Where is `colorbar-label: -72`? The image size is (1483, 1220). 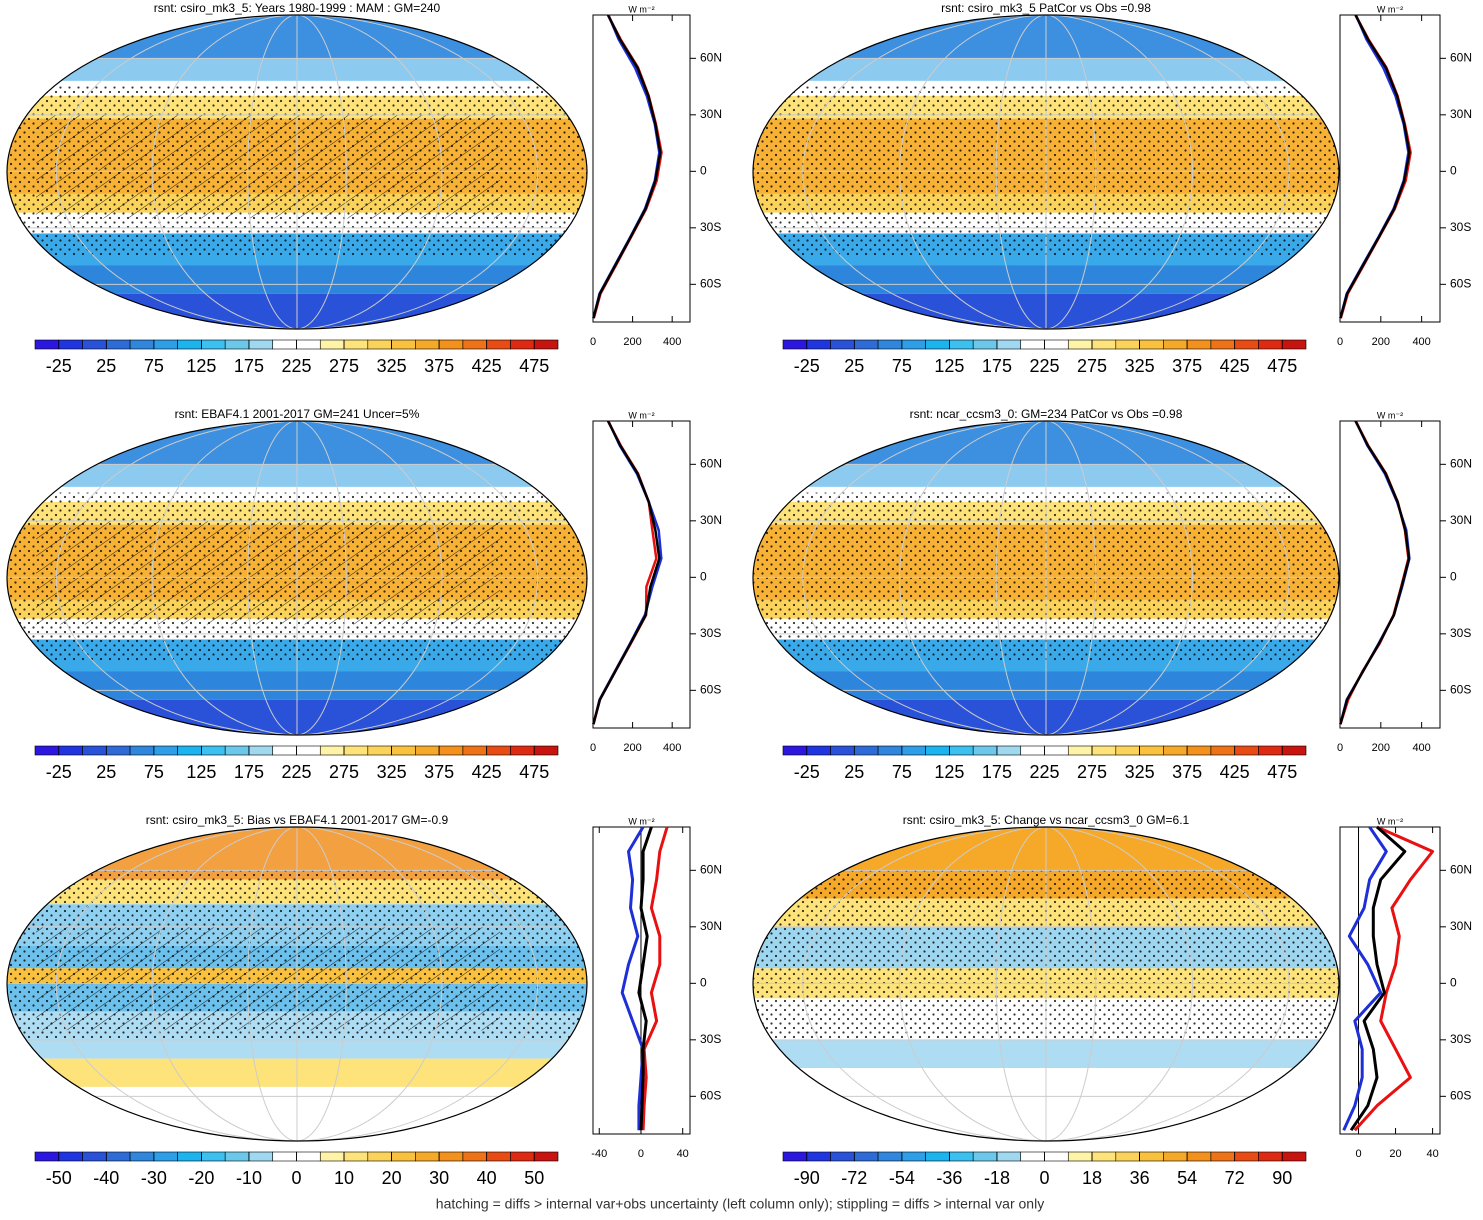
colorbar-label: -72 is located at coordinates (854, 1178).